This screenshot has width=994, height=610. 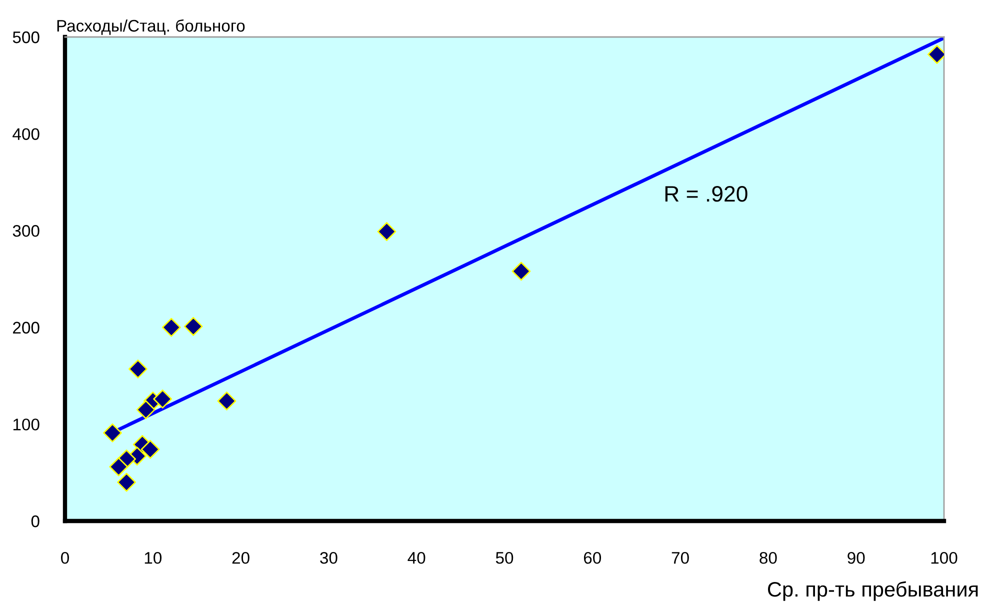 What do you see at coordinates (417, 558) in the screenshot?
I see `x-tick-label: 40` at bounding box center [417, 558].